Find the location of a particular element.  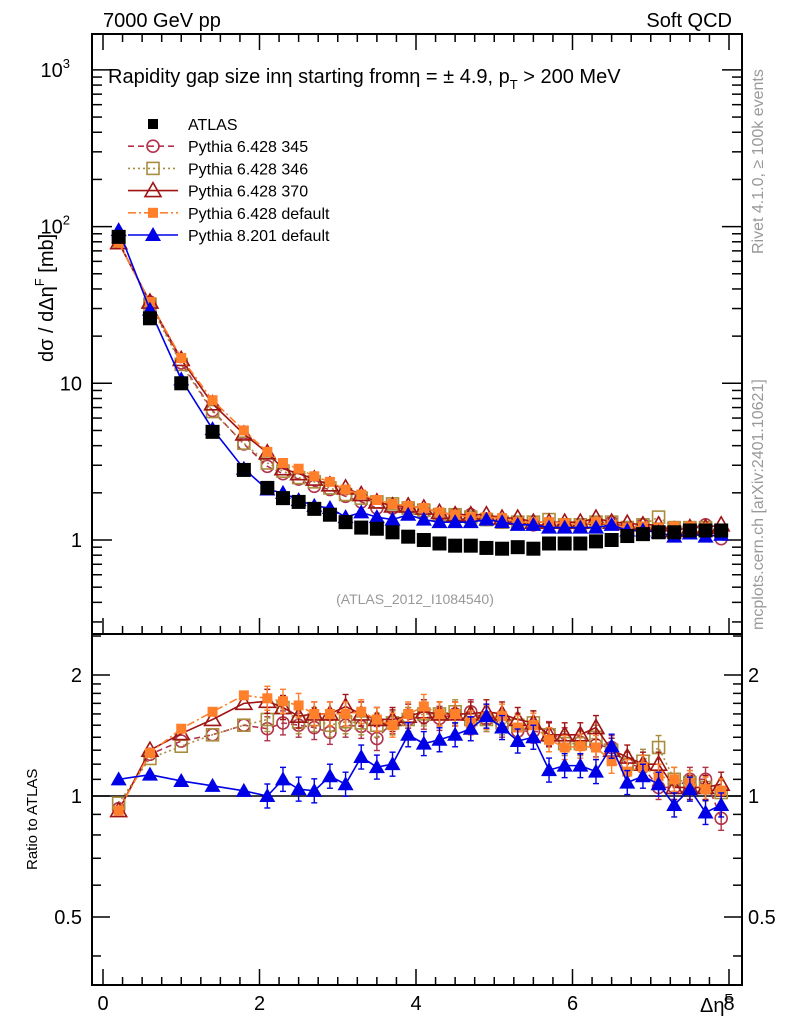

legend-label: Pythia 8.201 default is located at coordinates (259, 236).